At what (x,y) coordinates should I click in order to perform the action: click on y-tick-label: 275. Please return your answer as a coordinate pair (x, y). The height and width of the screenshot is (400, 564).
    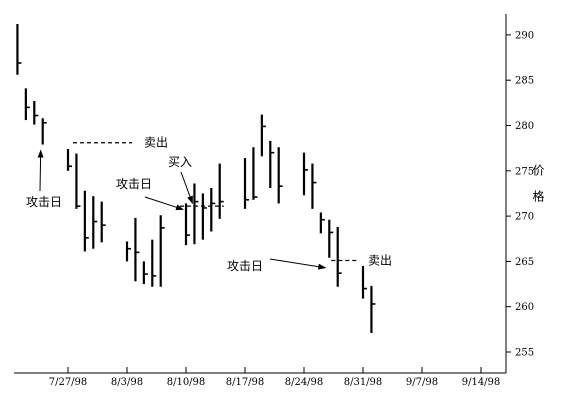
    Looking at the image, I should click on (524, 171).